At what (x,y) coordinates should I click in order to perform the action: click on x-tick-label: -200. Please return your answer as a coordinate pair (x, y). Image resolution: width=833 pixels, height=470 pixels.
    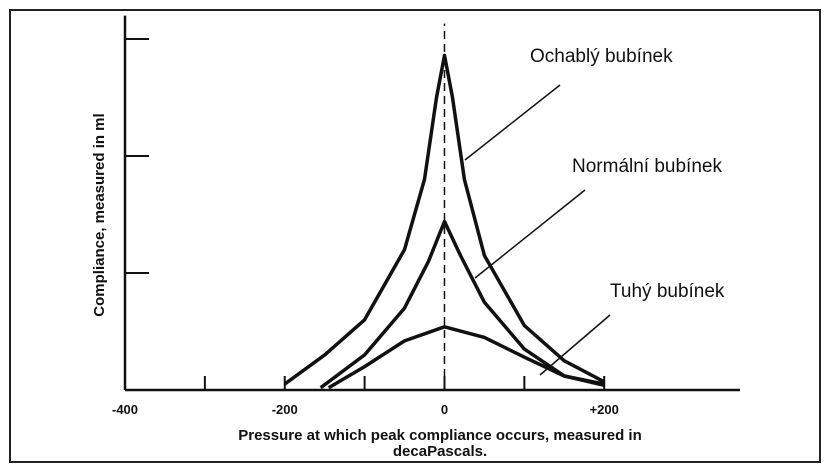
    Looking at the image, I should click on (285, 409).